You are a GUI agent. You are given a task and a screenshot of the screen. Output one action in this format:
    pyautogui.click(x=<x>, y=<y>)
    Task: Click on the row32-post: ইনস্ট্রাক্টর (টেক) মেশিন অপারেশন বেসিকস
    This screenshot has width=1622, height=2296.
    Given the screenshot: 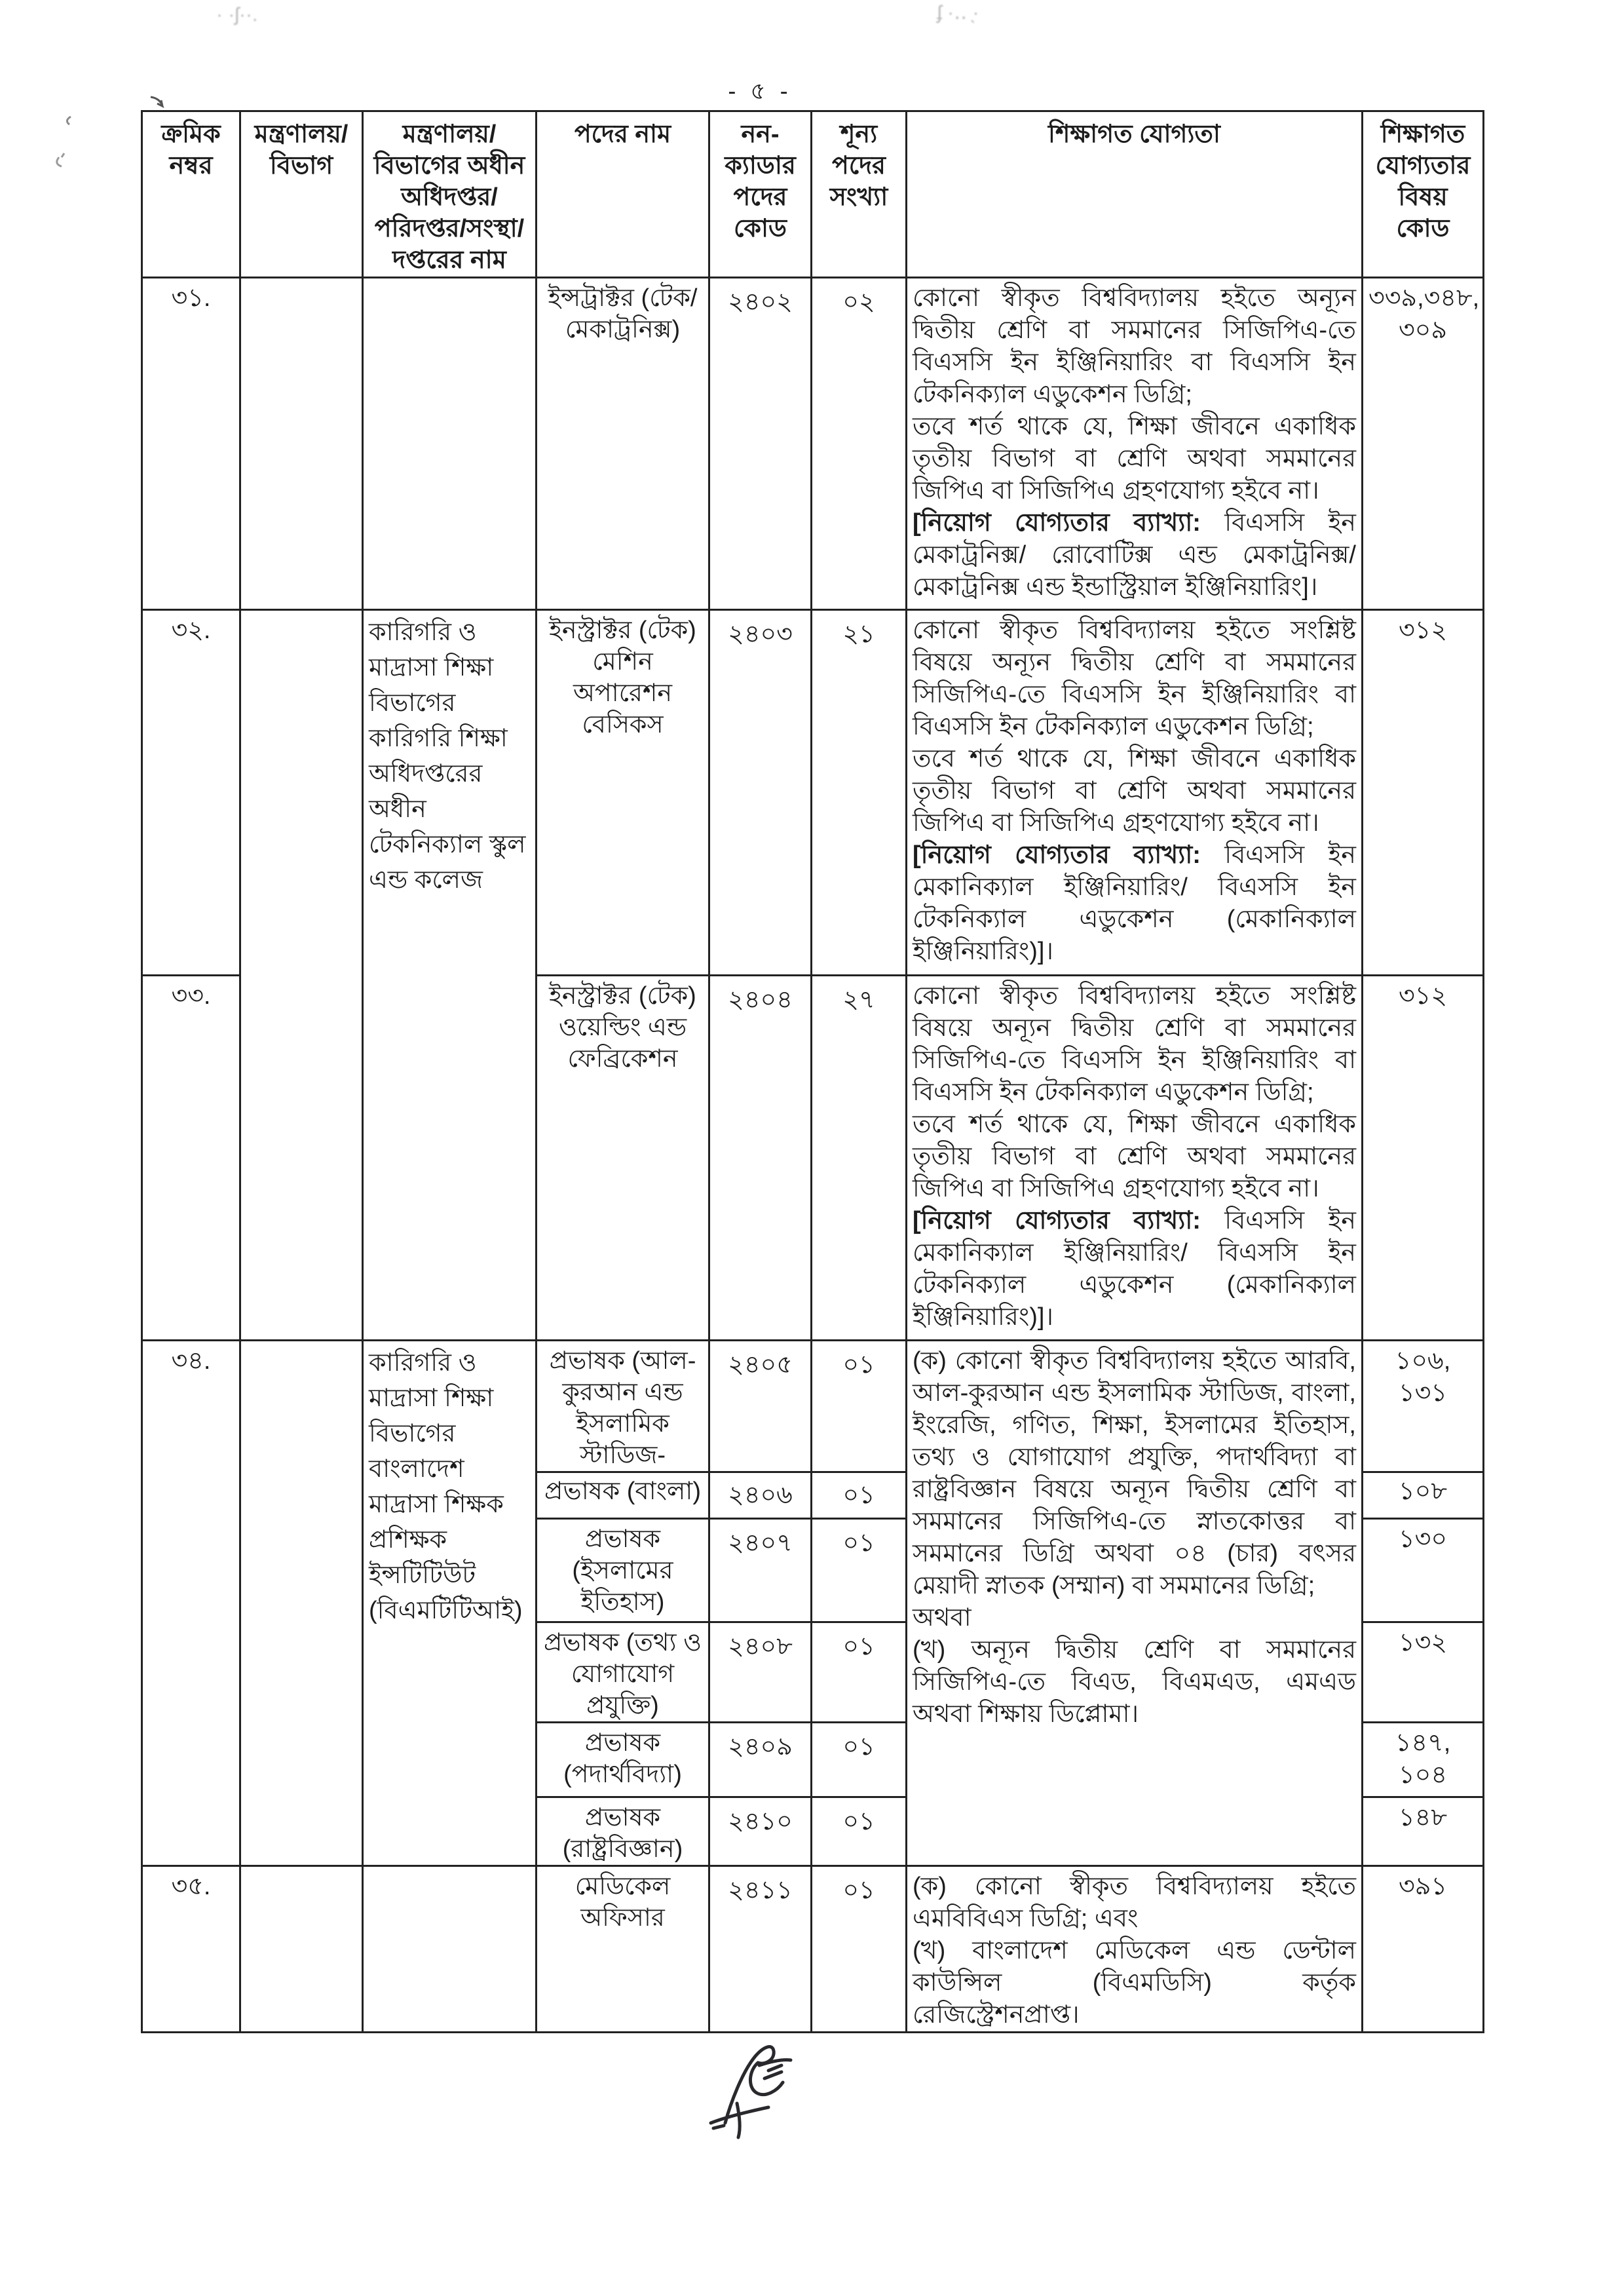 What is the action you would take?
    pyautogui.click(x=623, y=792)
    